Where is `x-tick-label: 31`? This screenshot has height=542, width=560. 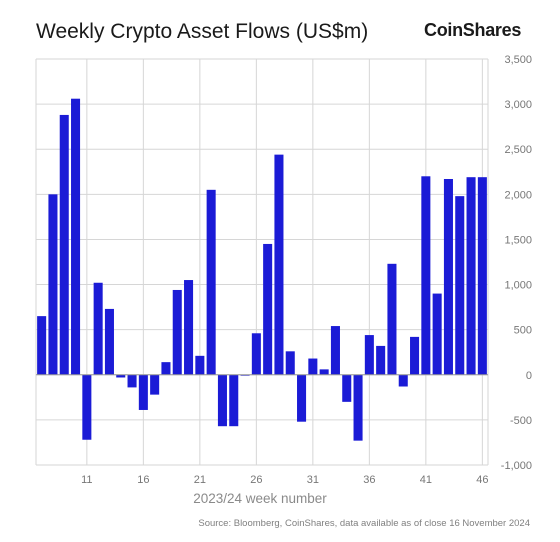
x-tick-label: 31 is located at coordinates (313, 480).